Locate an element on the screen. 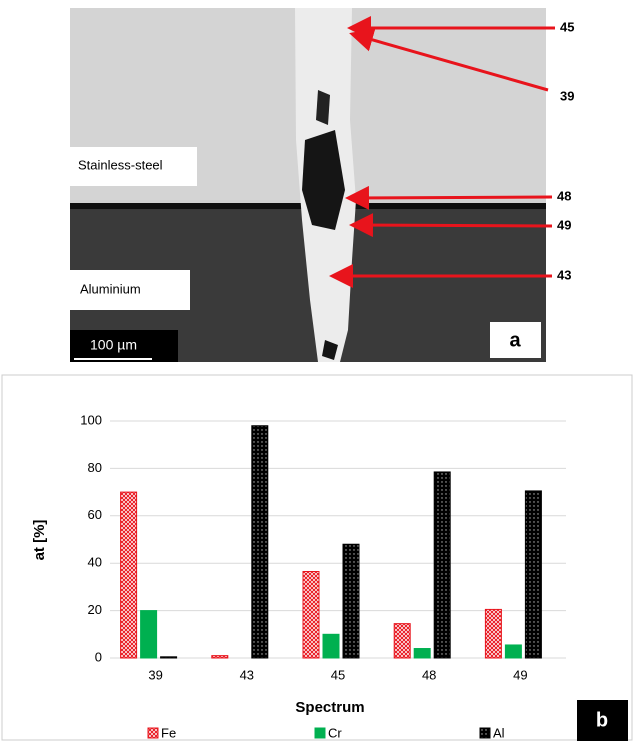  y-tick-label: 40 is located at coordinates (95, 562).